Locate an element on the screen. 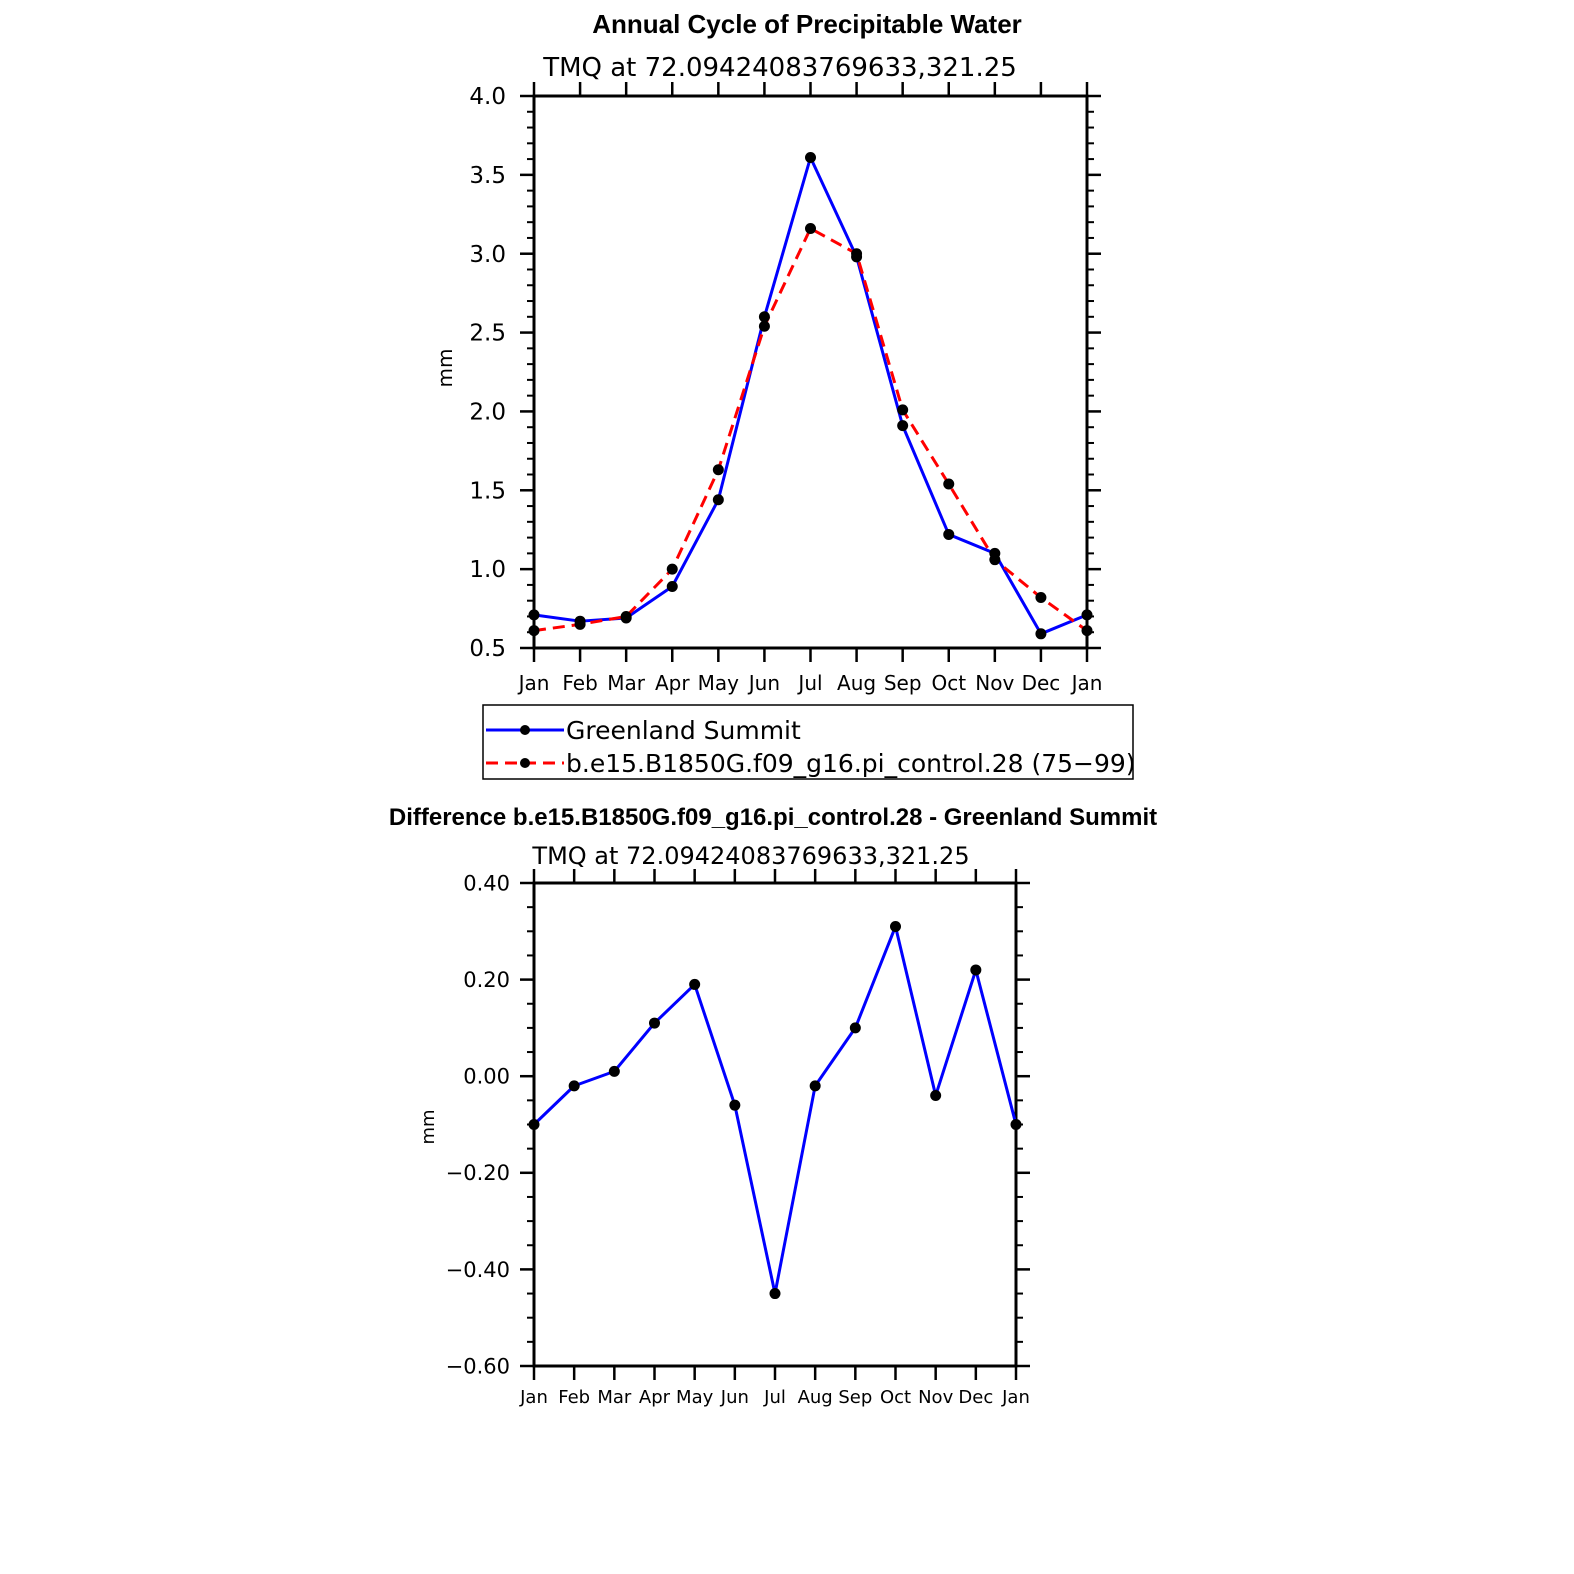  plot-frame is located at coordinates (810, 372).